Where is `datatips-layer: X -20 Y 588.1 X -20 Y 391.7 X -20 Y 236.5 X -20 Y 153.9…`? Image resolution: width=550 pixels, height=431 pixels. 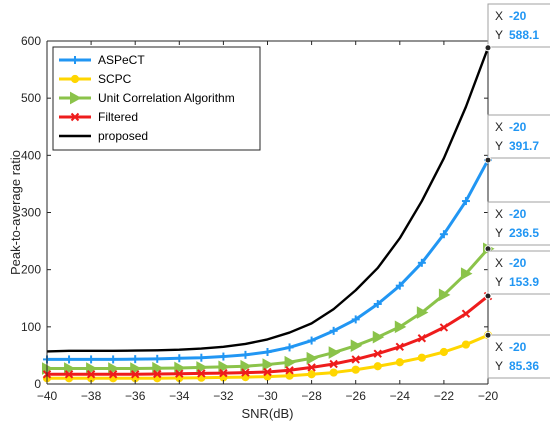 datatips-layer: X -20 Y 588.1 X -20 Y 391.7 X -20 Y 236.5 X -20 Y 153.9… is located at coordinates (517, 191).